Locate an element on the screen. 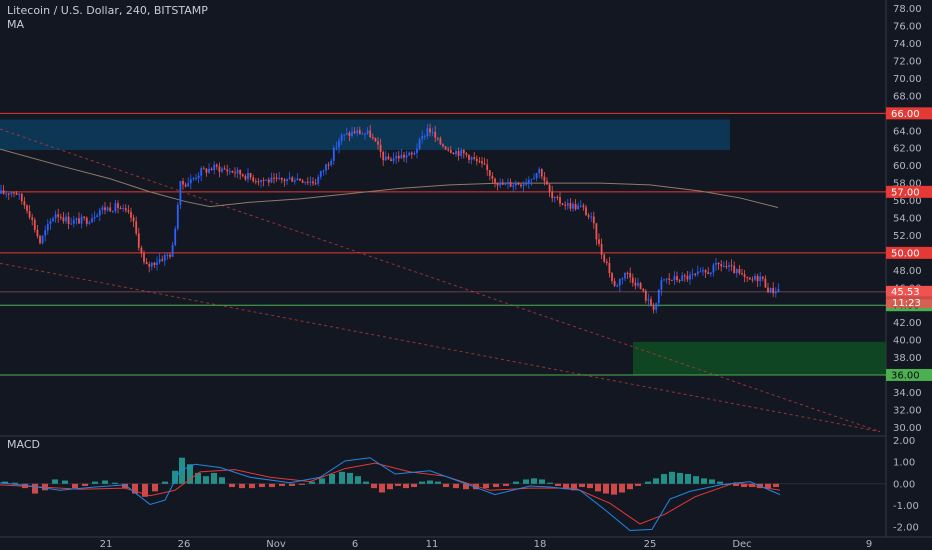  price-tick-label: 48.00 is located at coordinates (907, 271).